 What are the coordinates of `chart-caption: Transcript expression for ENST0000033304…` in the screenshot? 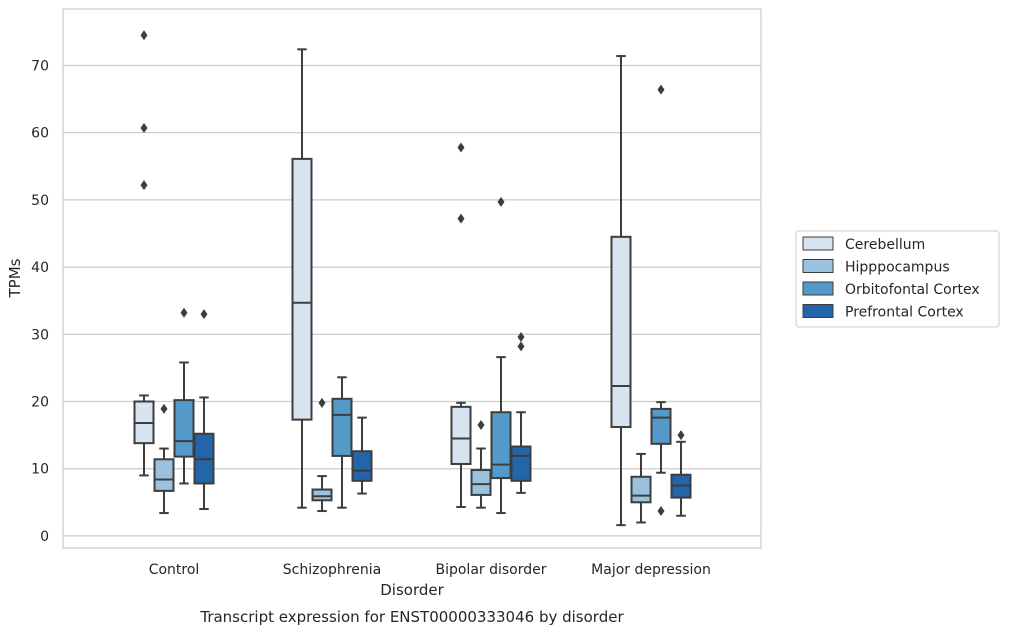 It's located at (411, 617).